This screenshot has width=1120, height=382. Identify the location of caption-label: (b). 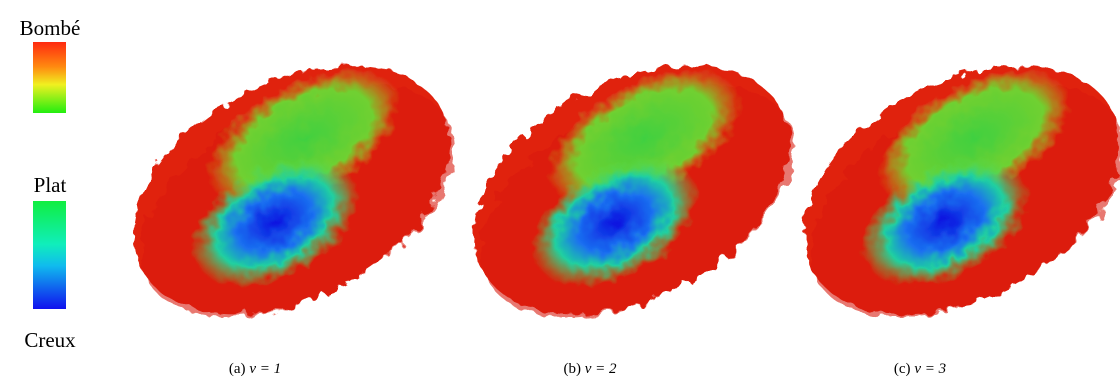
(572, 369).